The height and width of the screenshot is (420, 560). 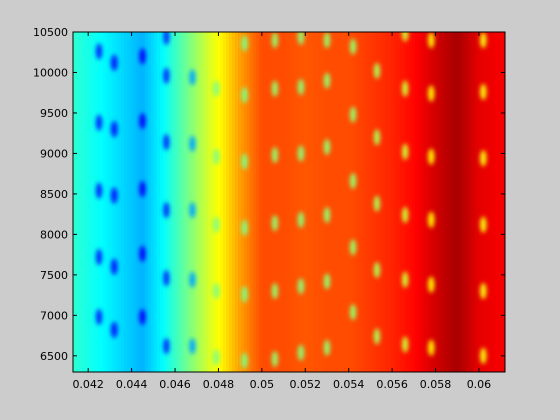 What do you see at coordinates (54, 113) in the screenshot?
I see `y-tick-label: 9500` at bounding box center [54, 113].